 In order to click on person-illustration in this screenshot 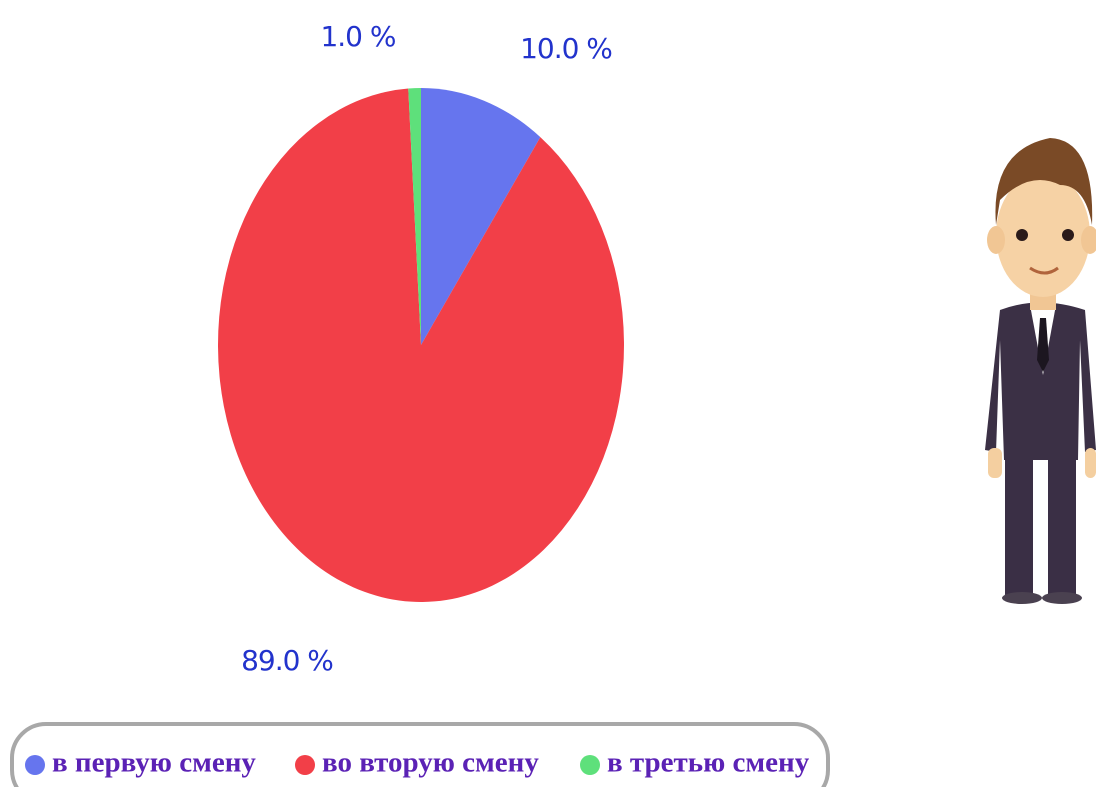, I will do `click(1040, 371)`.